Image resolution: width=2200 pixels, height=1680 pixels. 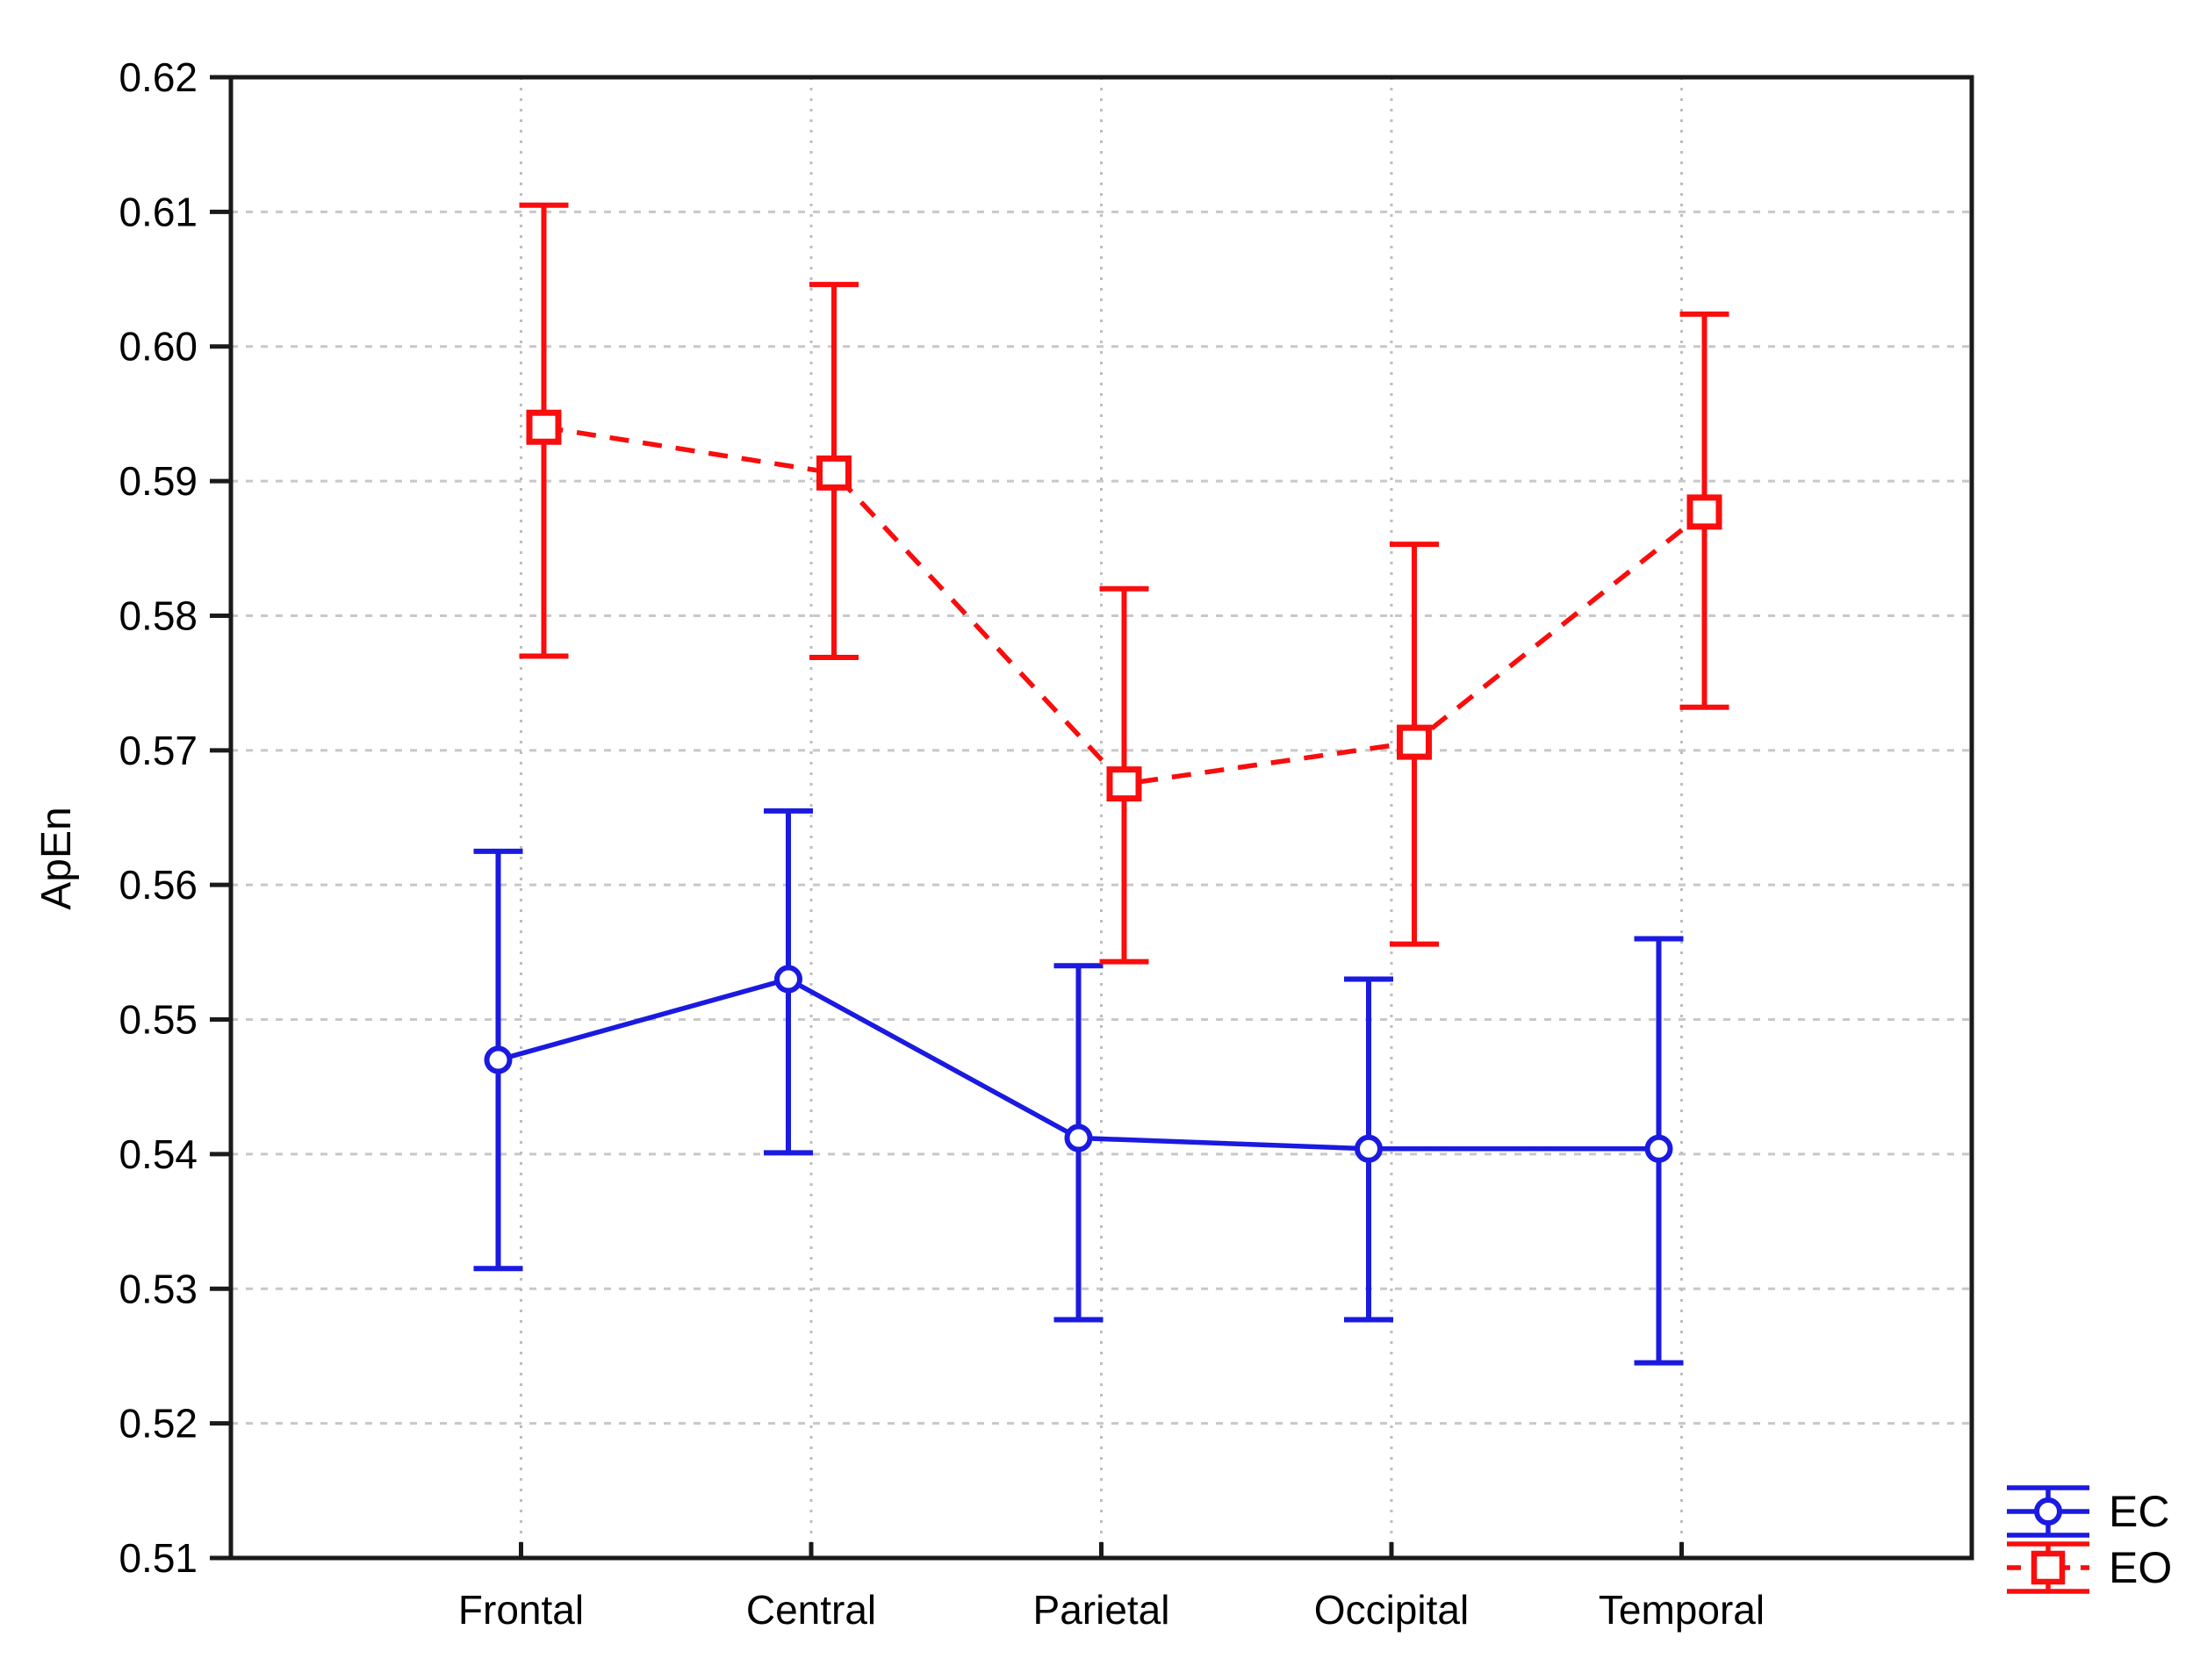 What do you see at coordinates (2048, 1511) in the screenshot?
I see `legend-marker-circle-EC` at bounding box center [2048, 1511].